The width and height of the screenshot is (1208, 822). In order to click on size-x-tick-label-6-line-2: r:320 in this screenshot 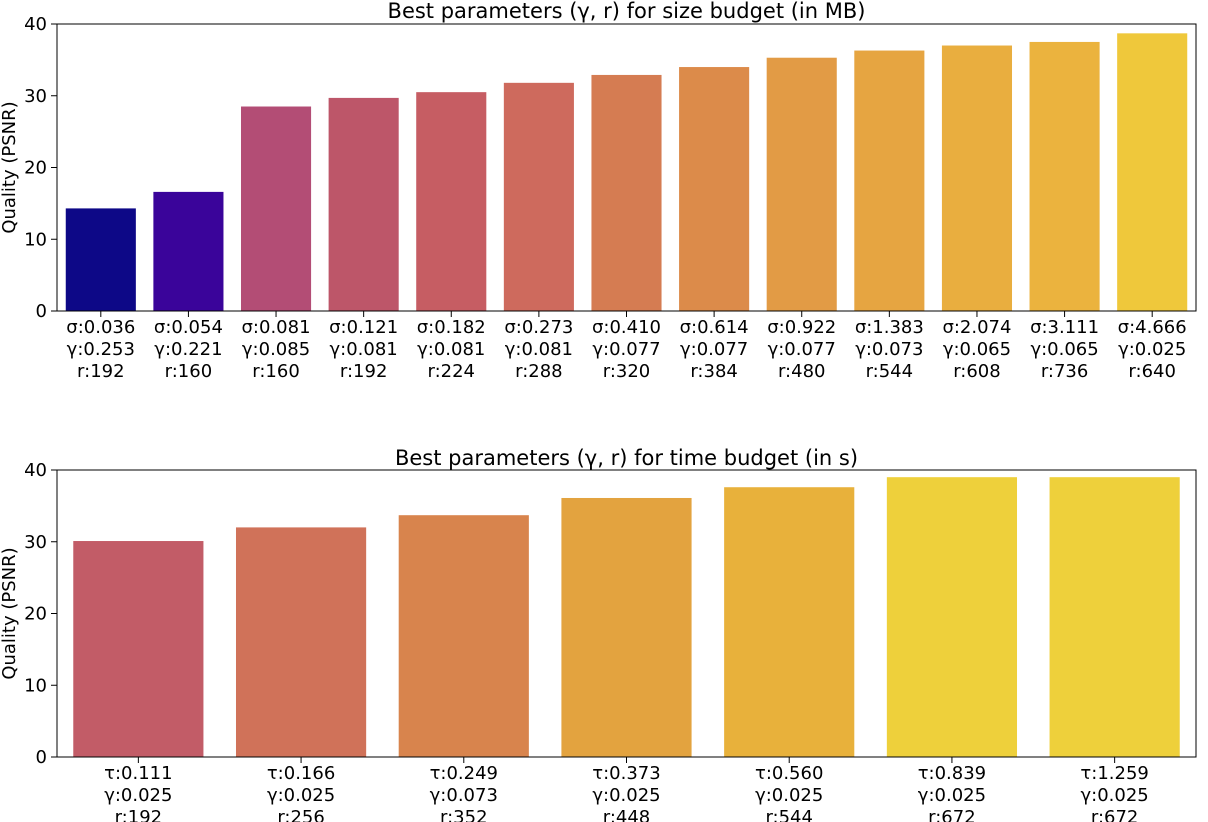, I will do `click(627, 371)`.